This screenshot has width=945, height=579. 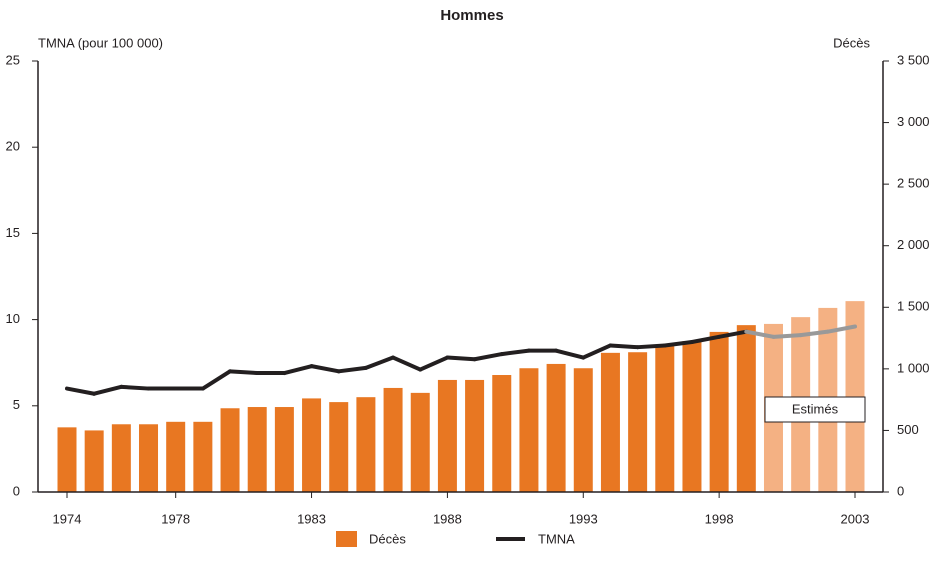 What do you see at coordinates (346, 539) in the screenshot?
I see `legend-swatch` at bounding box center [346, 539].